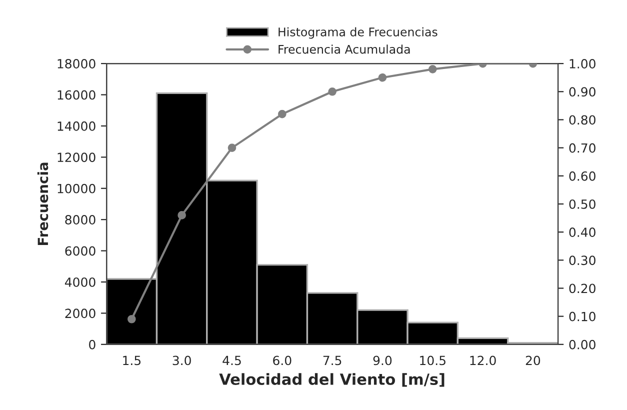 This screenshot has width=627, height=410. What do you see at coordinates (582, 92) in the screenshot?
I see `y2-tick-label: 0.90` at bounding box center [582, 92].